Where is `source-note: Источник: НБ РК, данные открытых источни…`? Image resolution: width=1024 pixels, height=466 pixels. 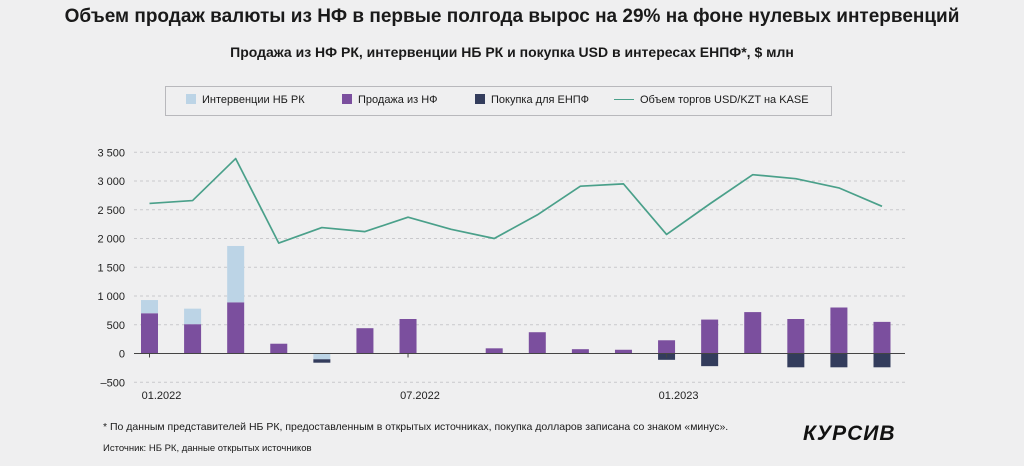 source-note: Источник: НБ РК, данные открытых источни… is located at coordinates (207, 448).